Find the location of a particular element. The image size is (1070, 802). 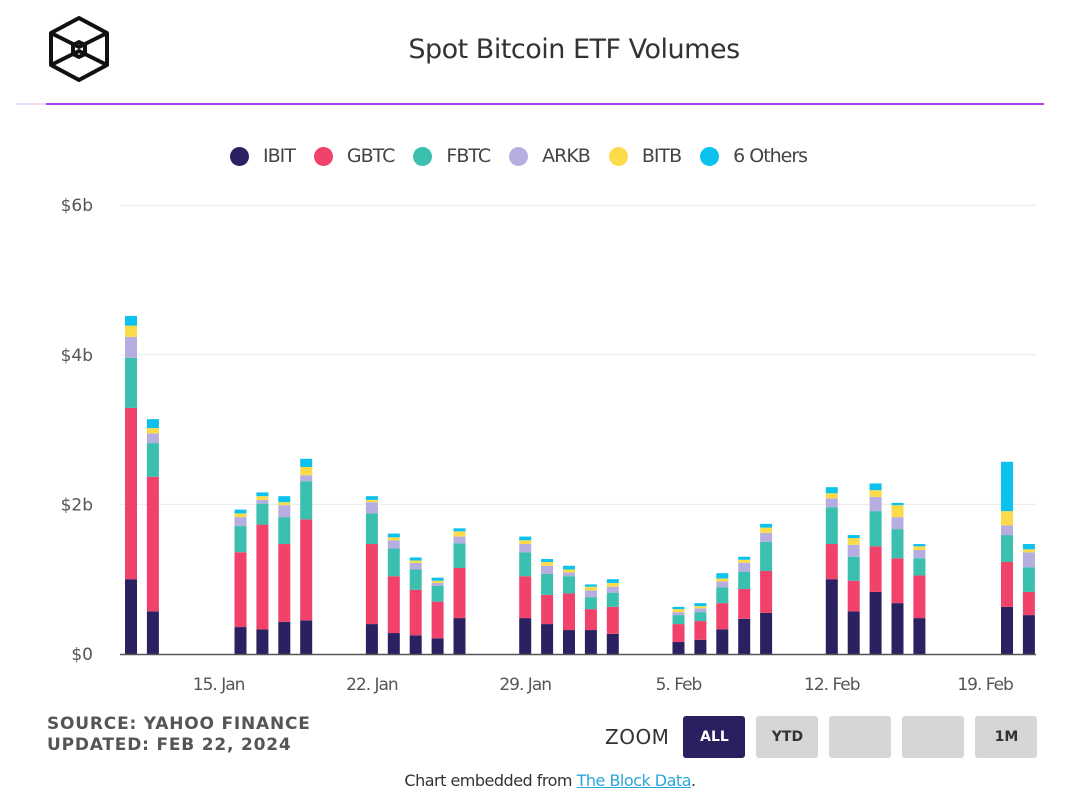

zoom-ytd-button: YTD is located at coordinates (787, 737).